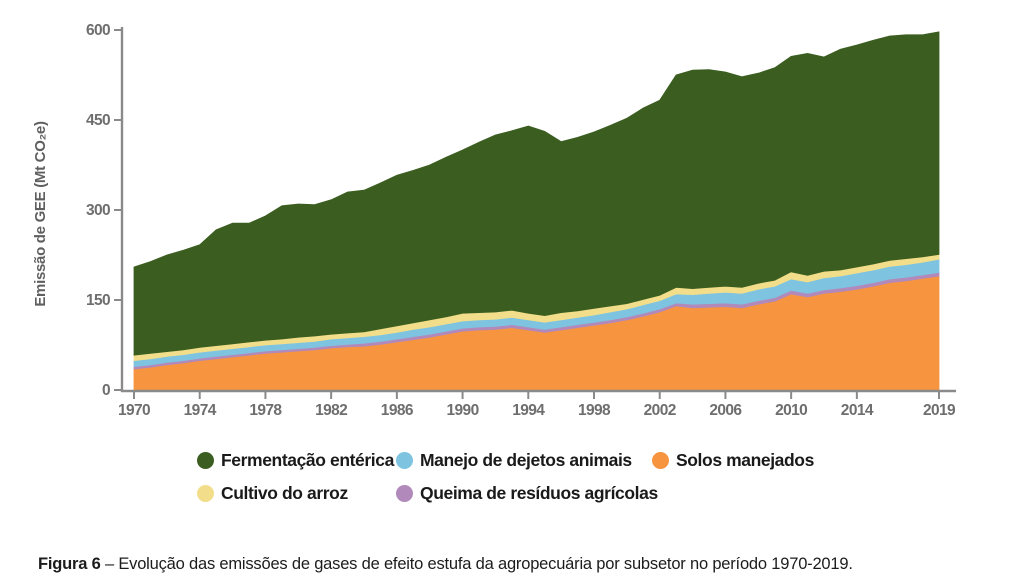  I want to click on legend-label: Cultivo do arroz, so click(284, 493).